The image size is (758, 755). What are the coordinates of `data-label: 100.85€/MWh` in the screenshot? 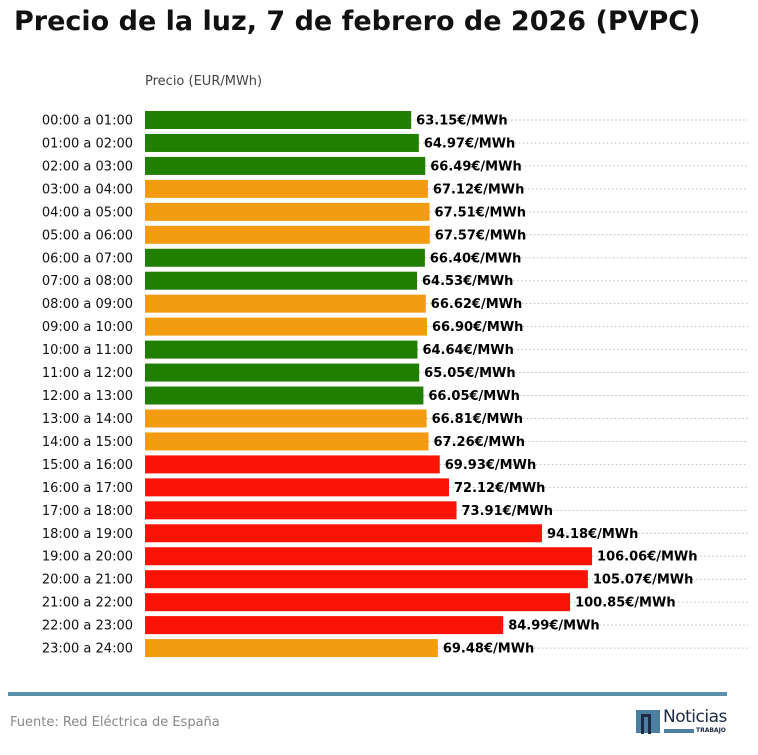 It's located at (625, 603).